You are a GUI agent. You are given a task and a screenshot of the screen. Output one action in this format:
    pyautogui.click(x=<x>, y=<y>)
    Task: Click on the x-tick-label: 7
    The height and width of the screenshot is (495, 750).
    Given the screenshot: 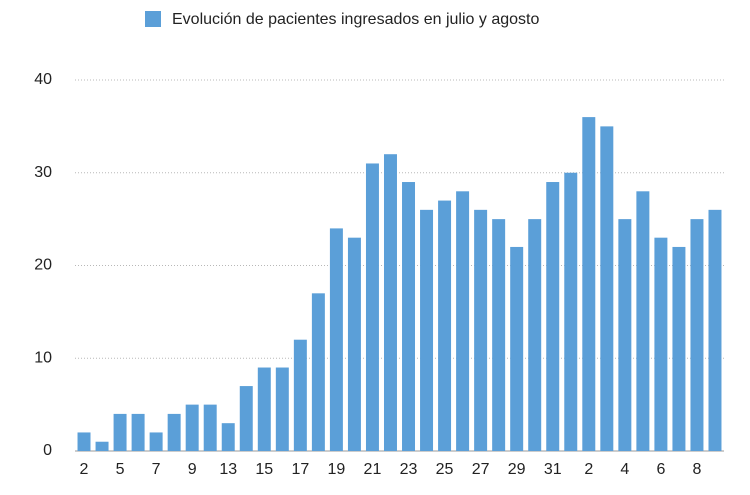 What is the action you would take?
    pyautogui.click(x=156, y=469)
    